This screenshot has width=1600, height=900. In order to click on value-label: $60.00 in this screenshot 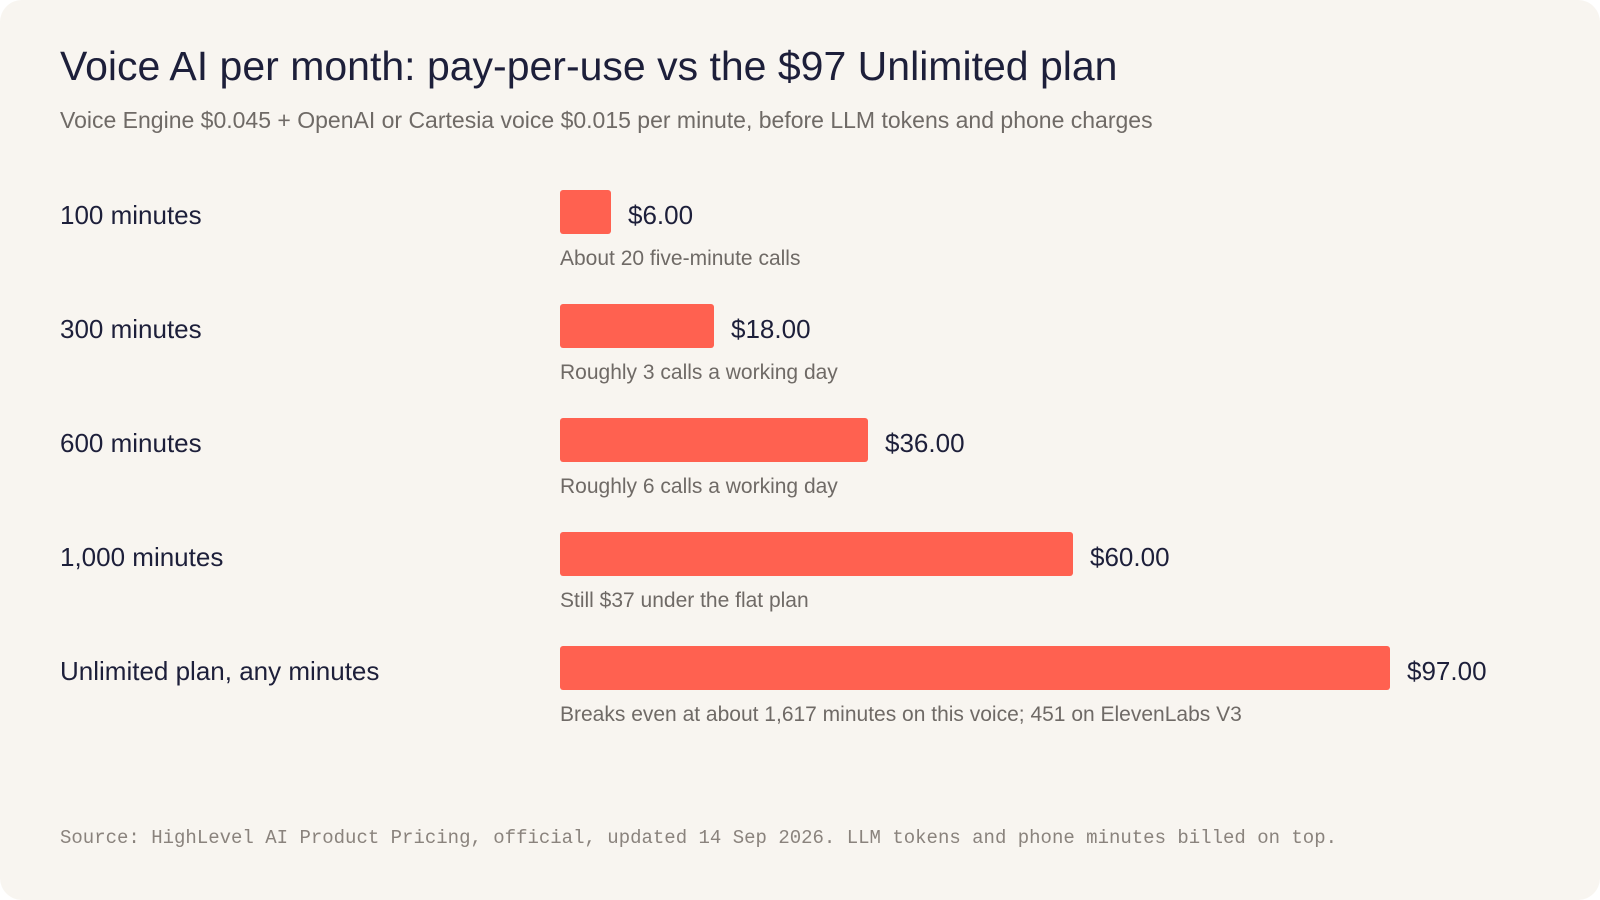, I will do `click(1130, 557)`.